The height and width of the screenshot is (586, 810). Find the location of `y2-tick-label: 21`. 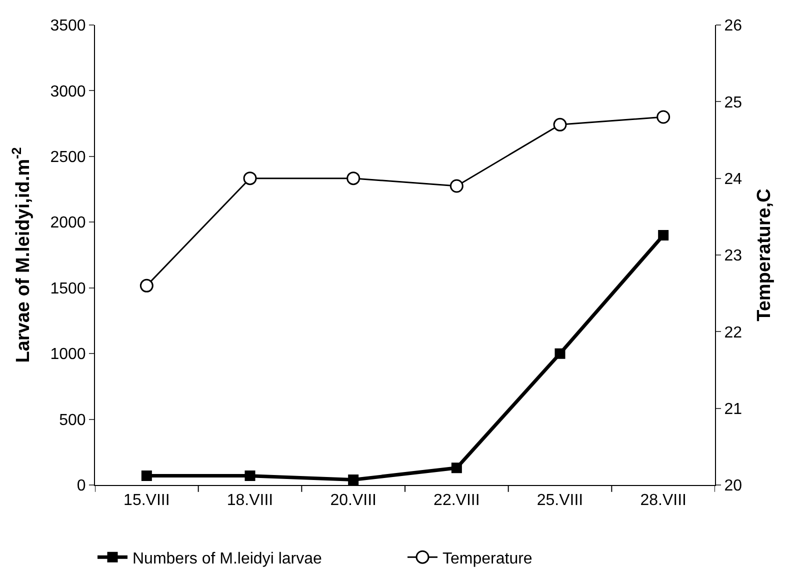

y2-tick-label: 21 is located at coordinates (733, 409).